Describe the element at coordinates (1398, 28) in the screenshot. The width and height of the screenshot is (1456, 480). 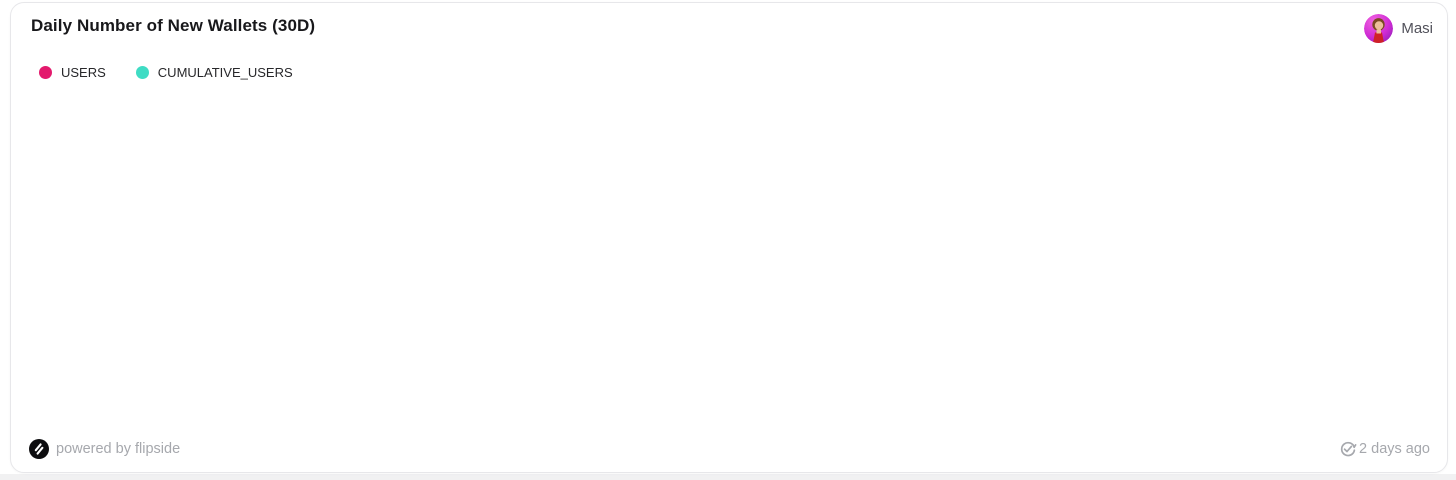
I see `user-chip: Masi` at that location.